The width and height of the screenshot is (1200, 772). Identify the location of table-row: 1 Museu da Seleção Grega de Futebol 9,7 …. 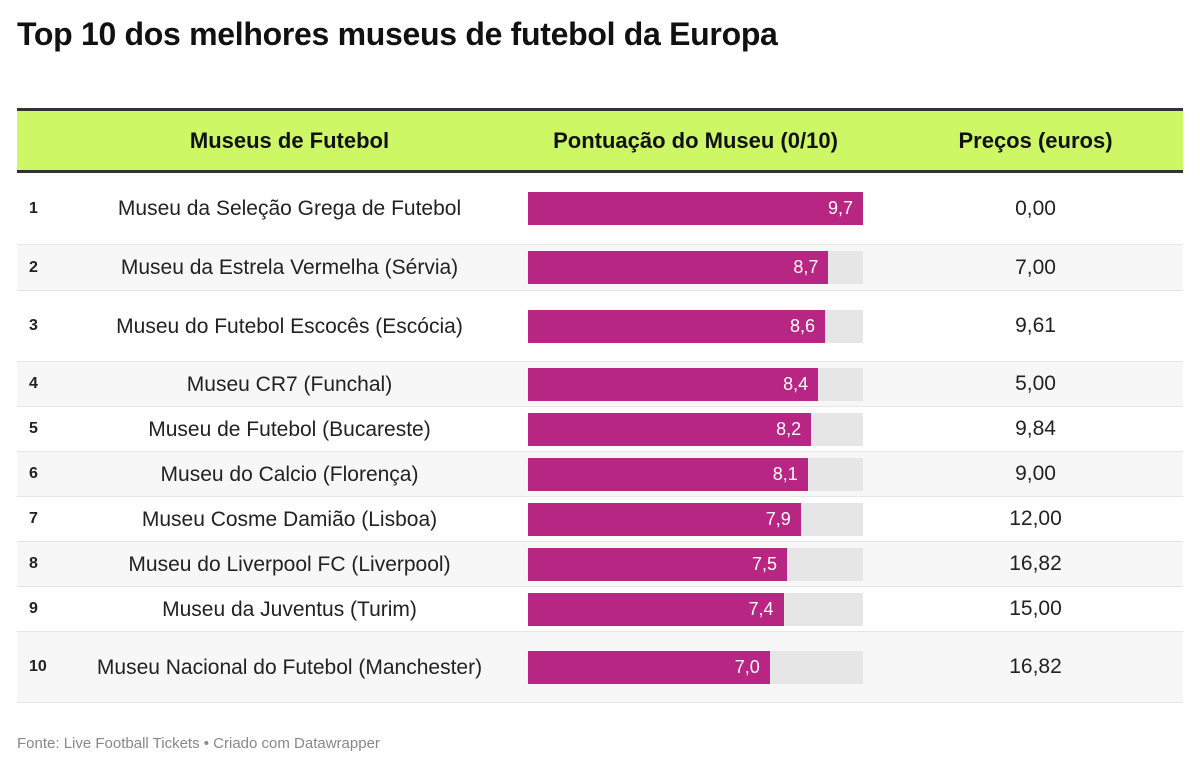
(600, 209).